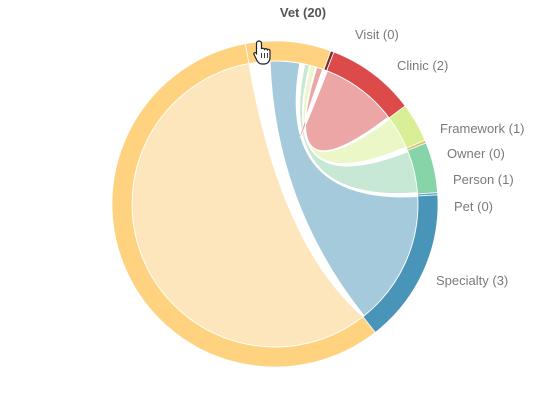  Describe the element at coordinates (473, 206) in the screenshot. I see `label-pet: Pet (0)` at that location.